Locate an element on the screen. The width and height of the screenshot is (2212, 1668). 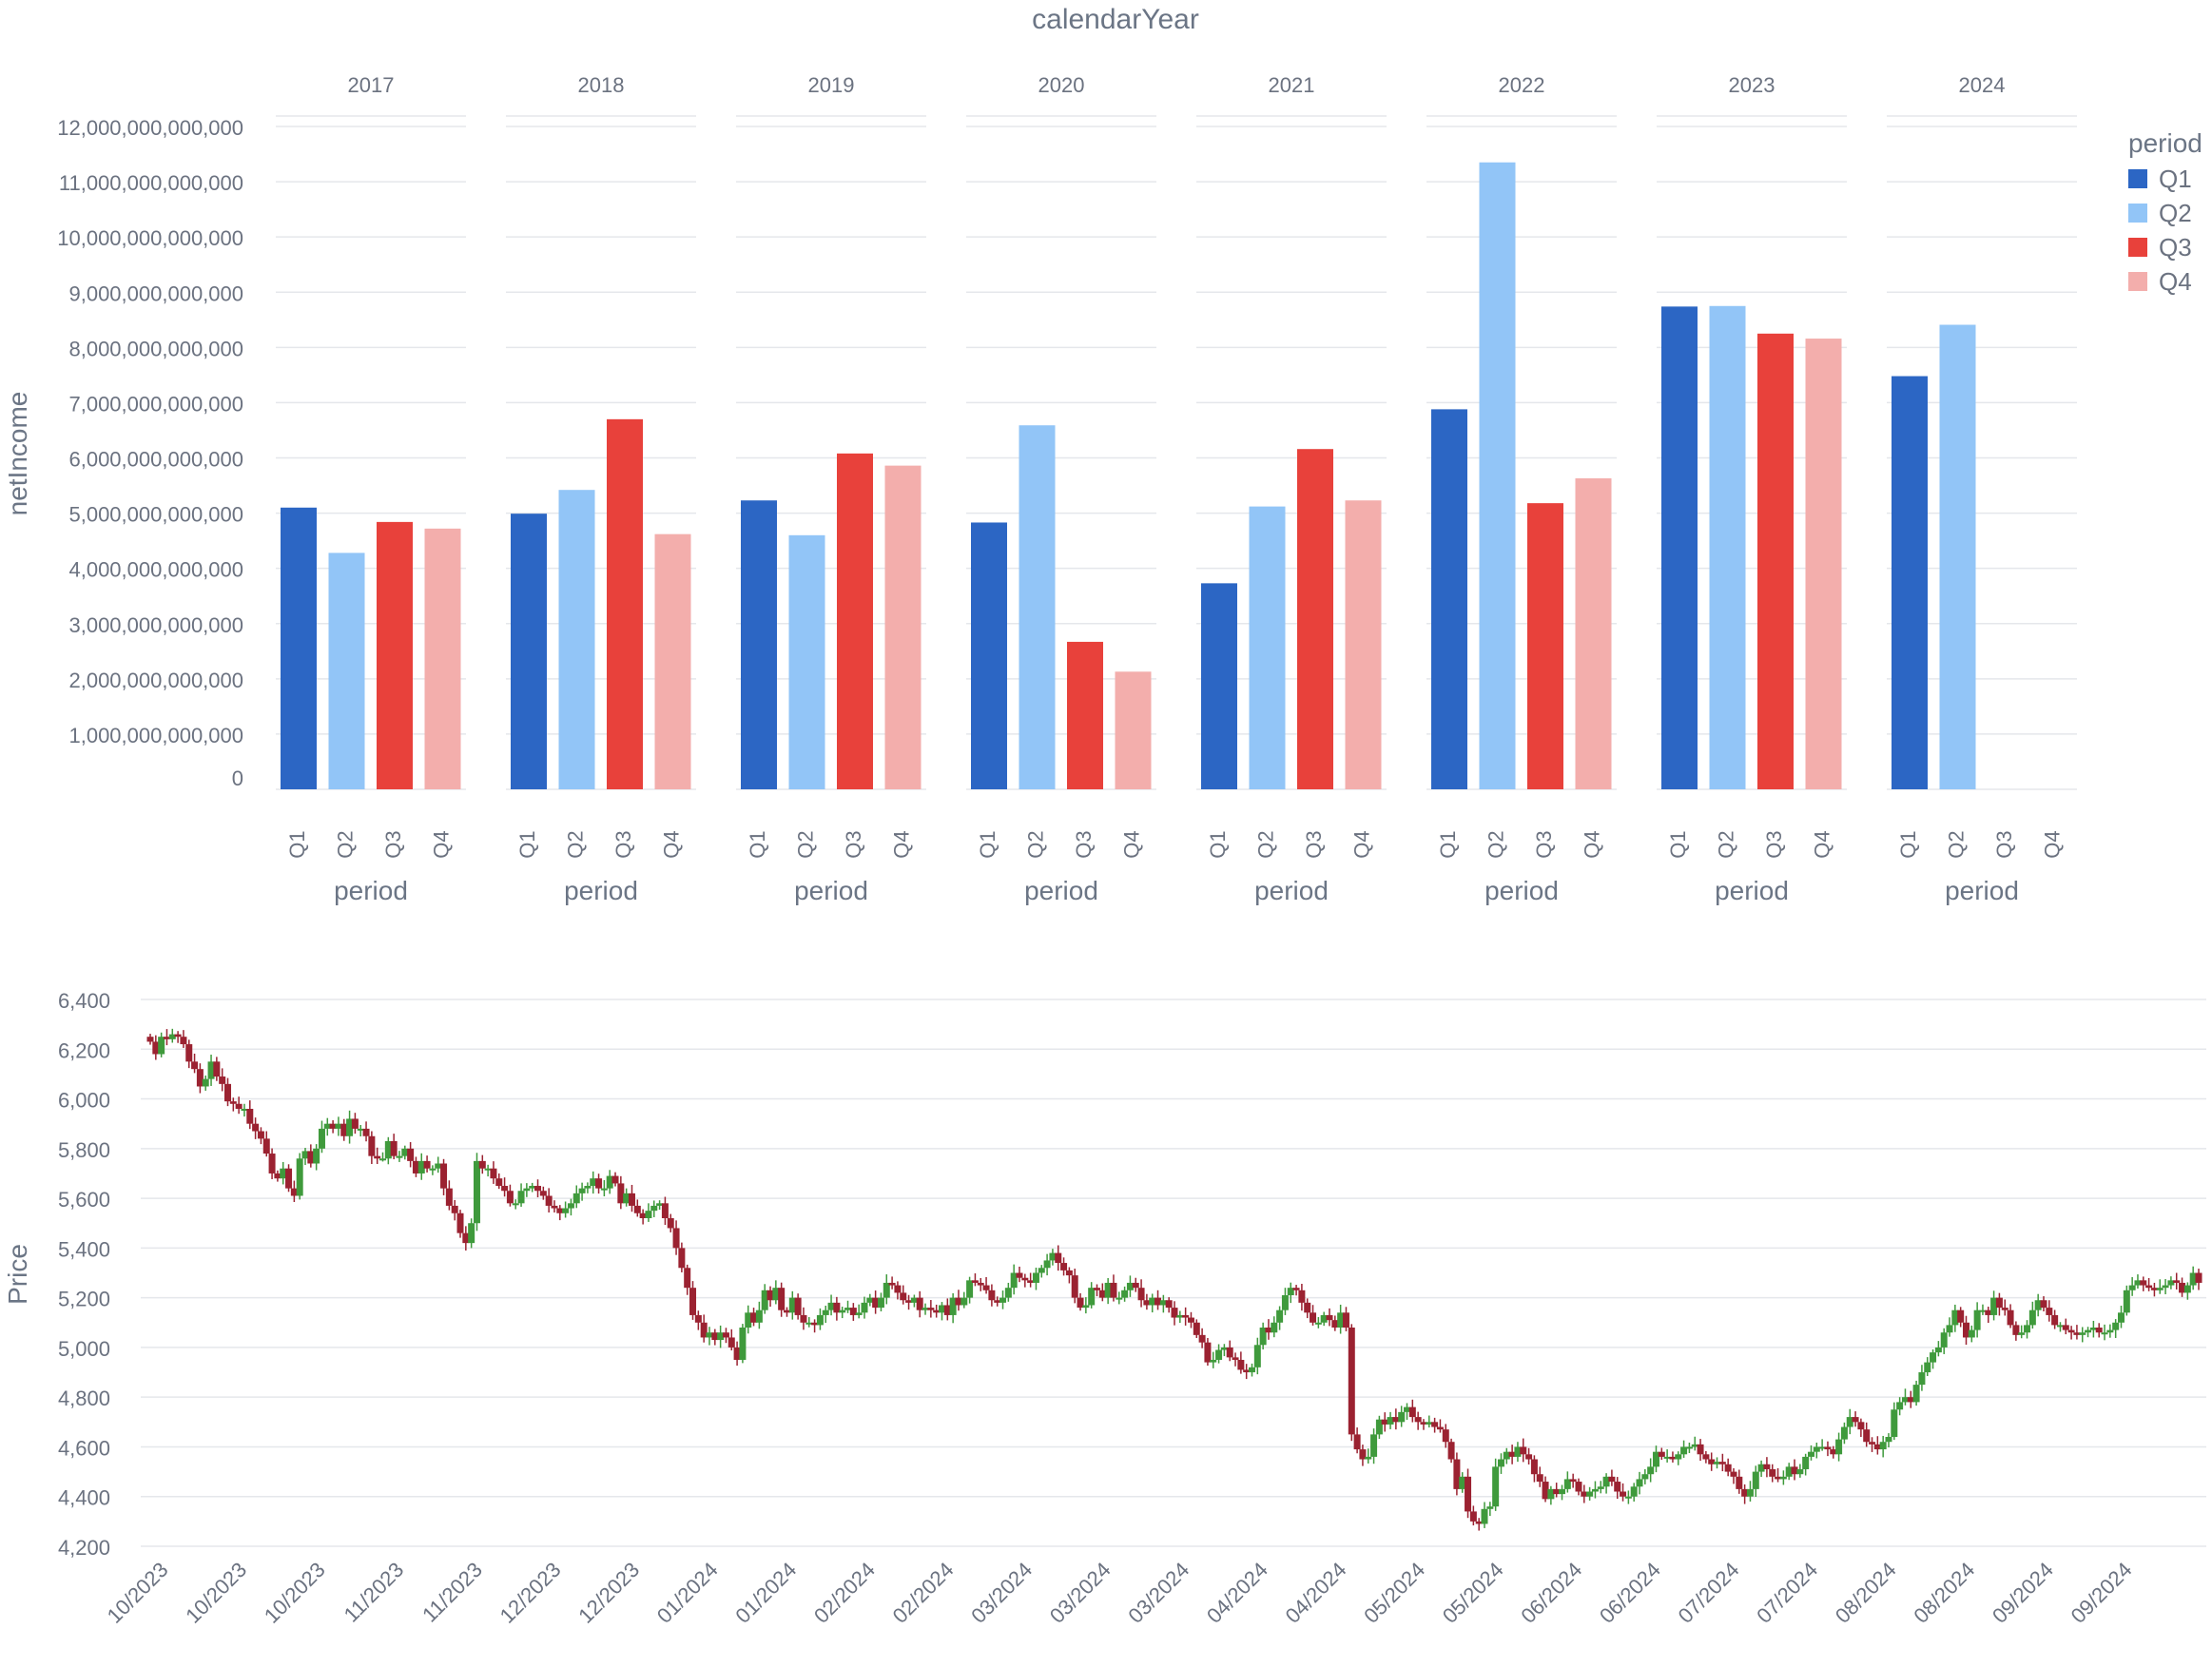
x-axis-title: period is located at coordinates (831, 890).